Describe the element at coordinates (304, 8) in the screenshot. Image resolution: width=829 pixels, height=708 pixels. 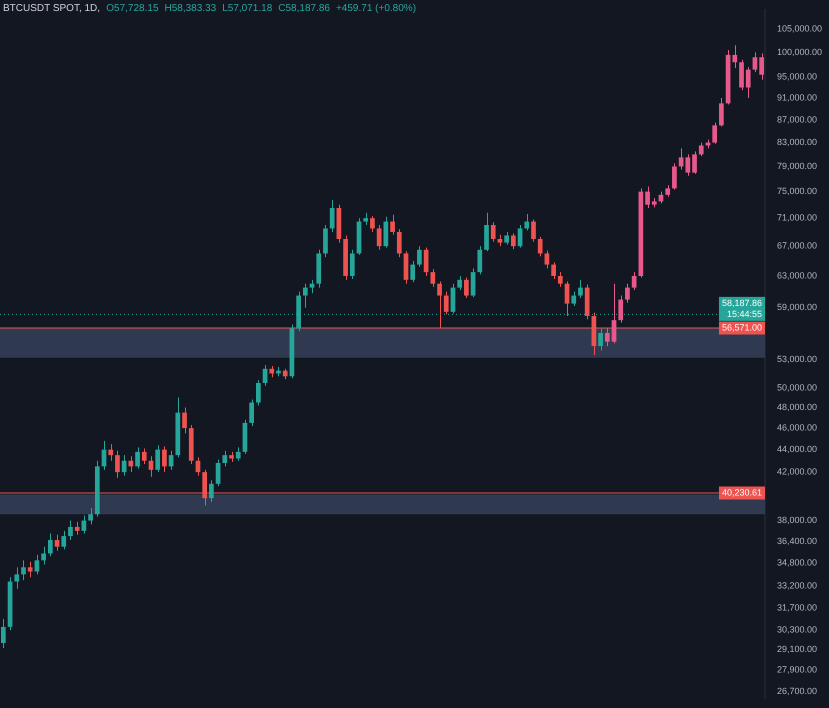
I see `annotation: C58,187.86` at that location.